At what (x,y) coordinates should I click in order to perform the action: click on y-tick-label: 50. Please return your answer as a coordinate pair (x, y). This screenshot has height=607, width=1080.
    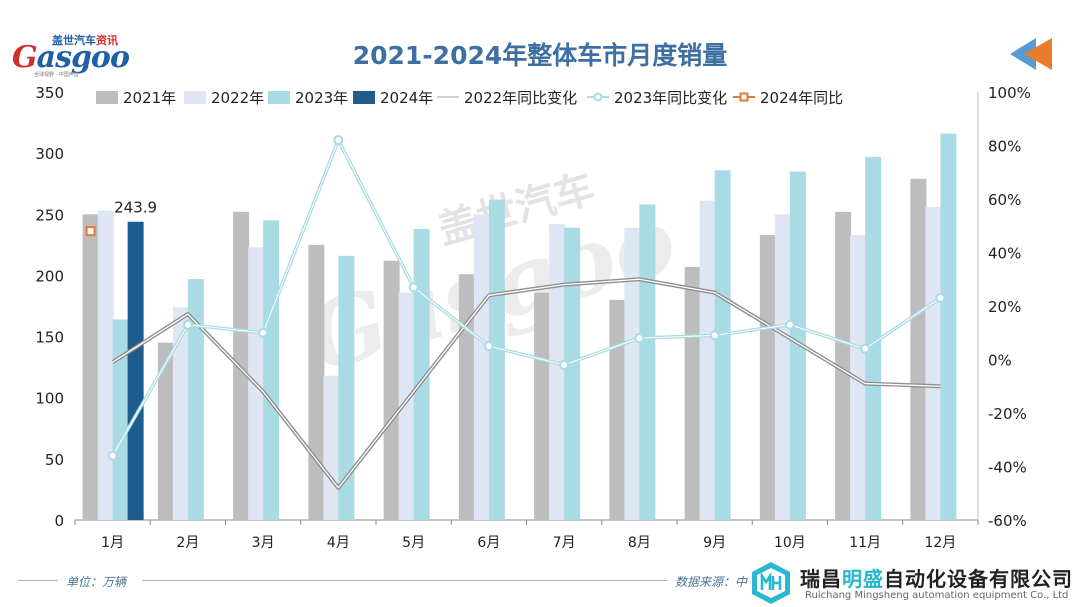
    Looking at the image, I should click on (54, 460).